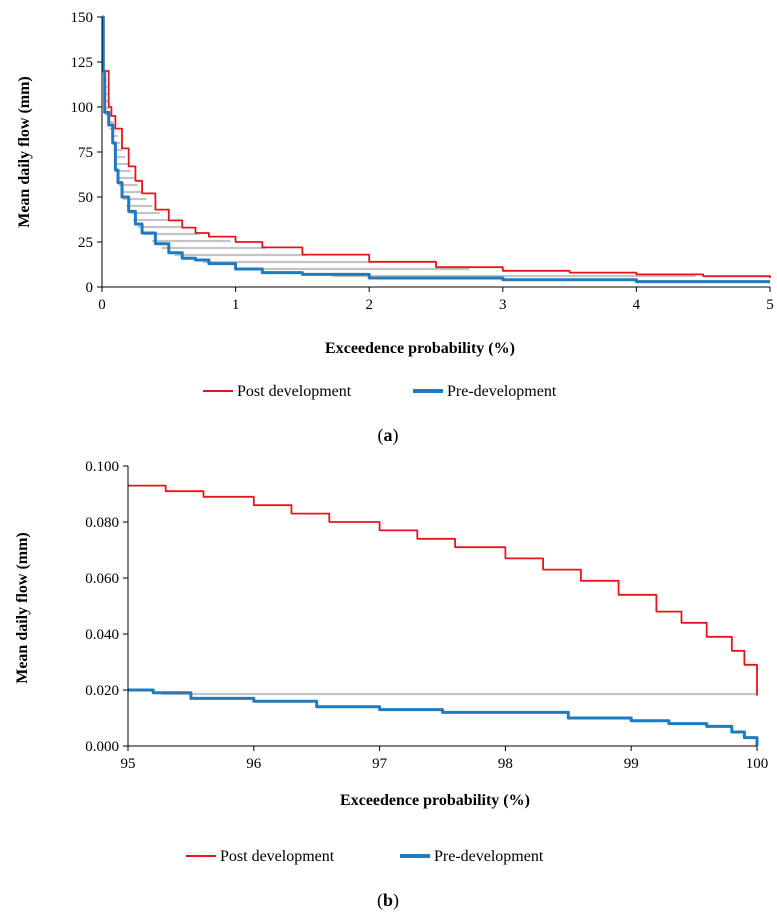 This screenshot has width=777, height=916. I want to click on chart-b-y-tick-label: 0.080, so click(102, 523).